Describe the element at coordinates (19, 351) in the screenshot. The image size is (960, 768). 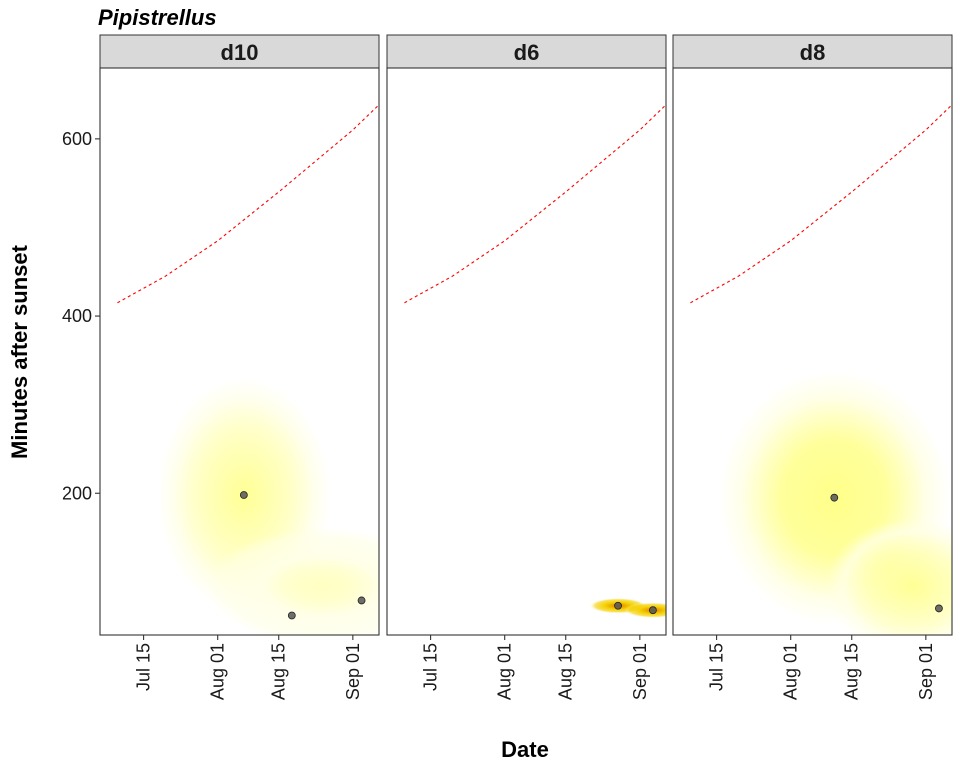
I see `y-axis-title: Minutes after sunset` at that location.